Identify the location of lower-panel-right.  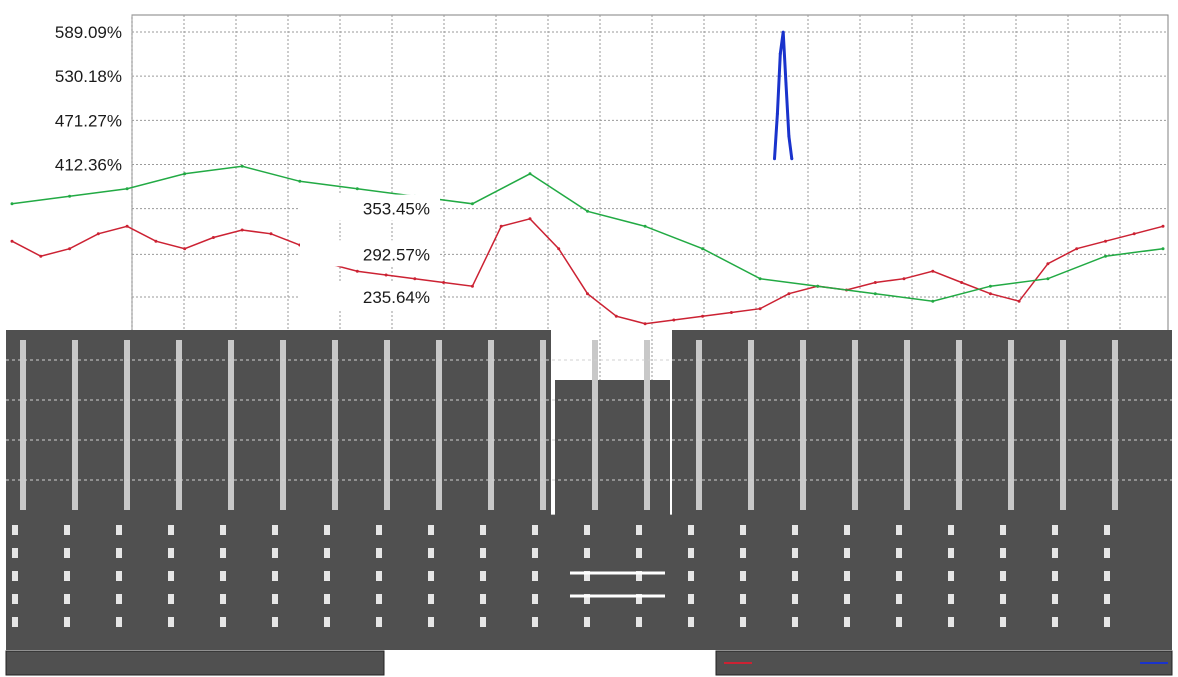
(922, 422).